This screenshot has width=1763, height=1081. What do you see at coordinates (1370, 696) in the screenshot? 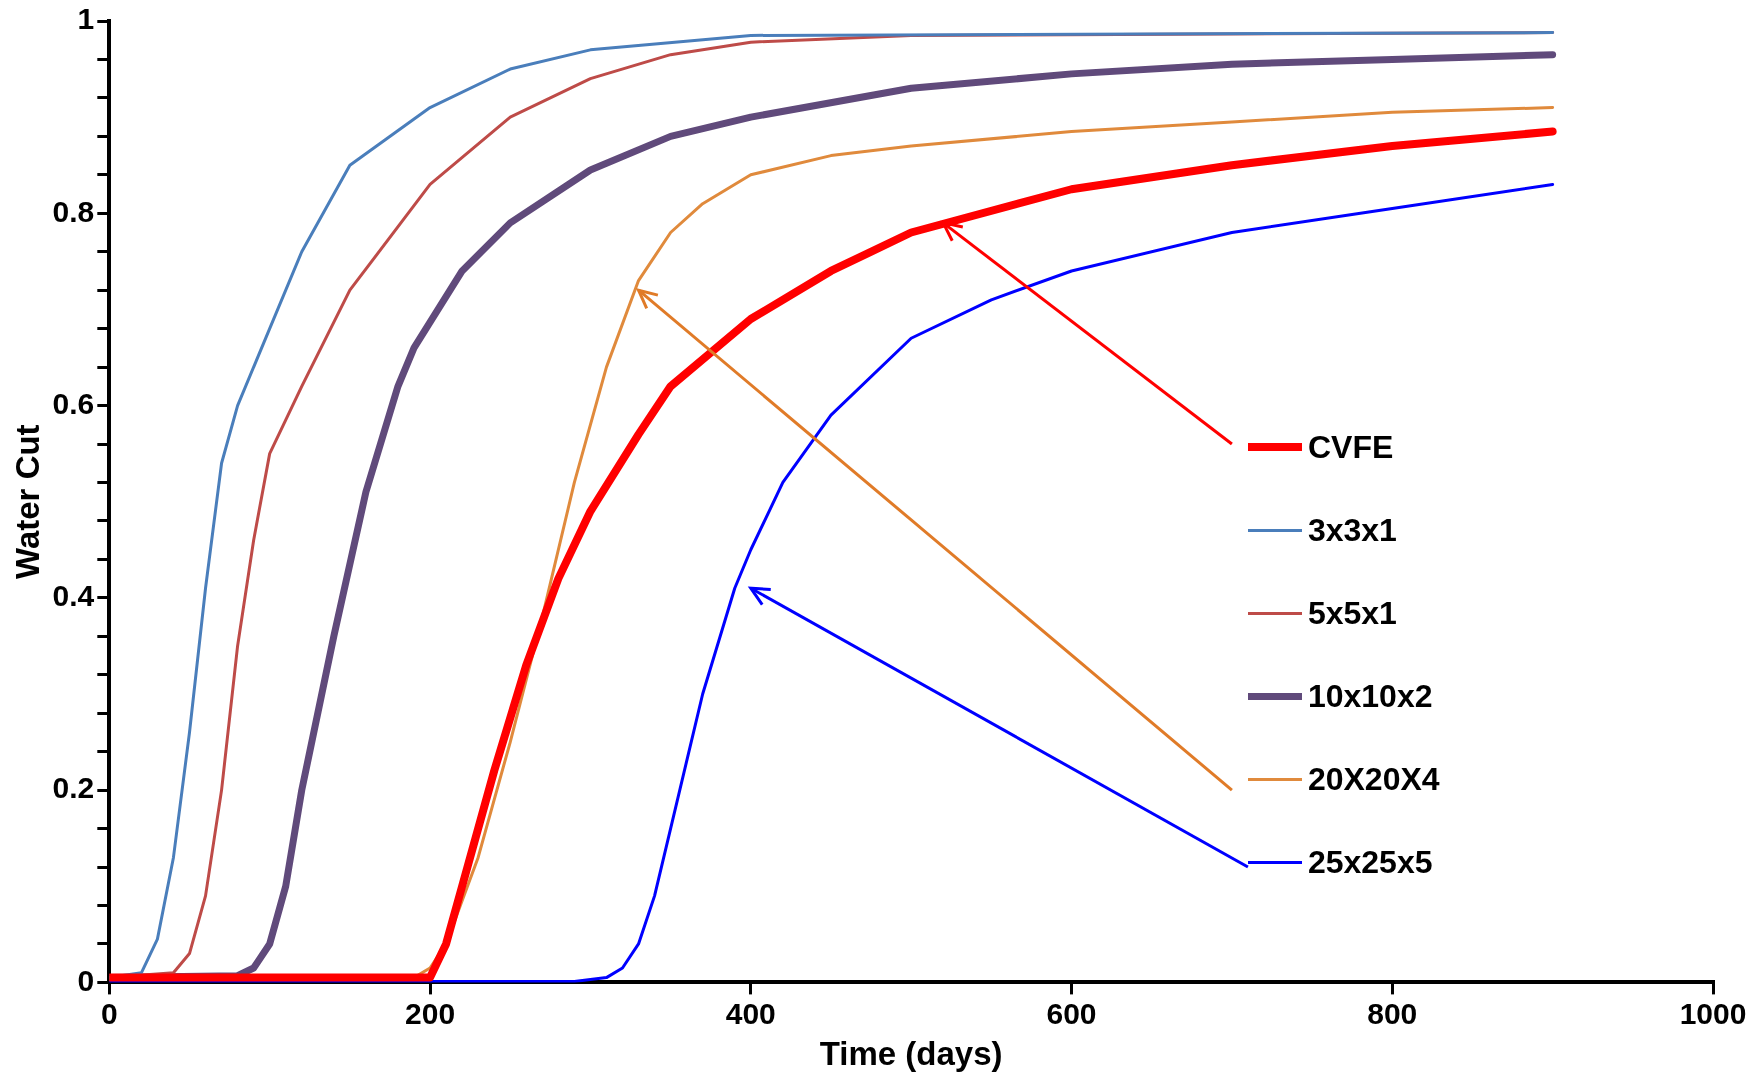
I see `legend-label: 10x10x2` at bounding box center [1370, 696].